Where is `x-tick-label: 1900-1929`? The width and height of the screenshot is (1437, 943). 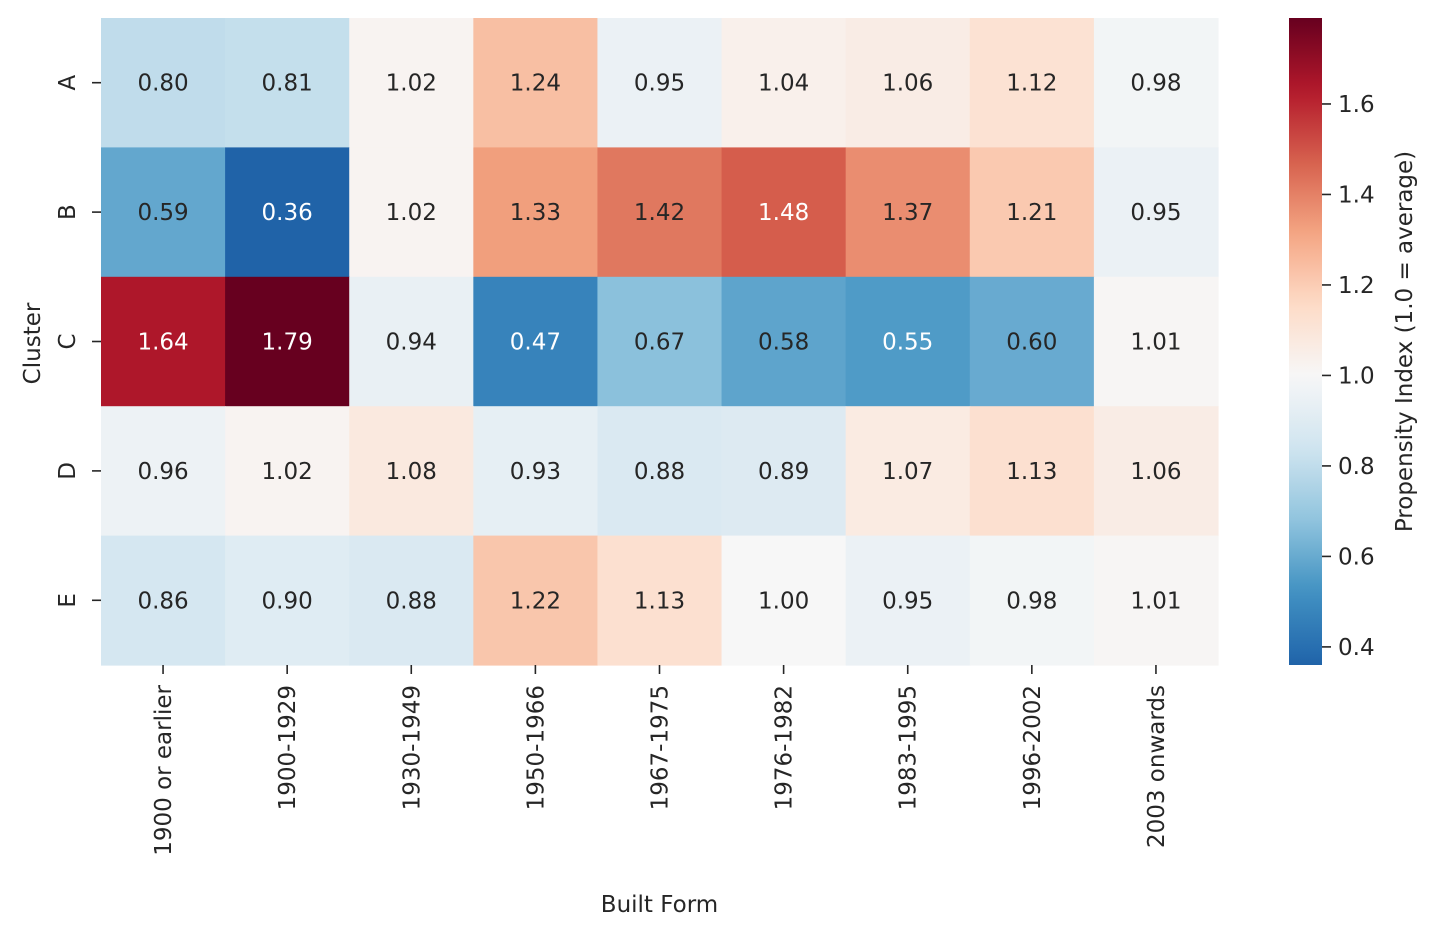
x-tick-label: 1900-1929 is located at coordinates (288, 747).